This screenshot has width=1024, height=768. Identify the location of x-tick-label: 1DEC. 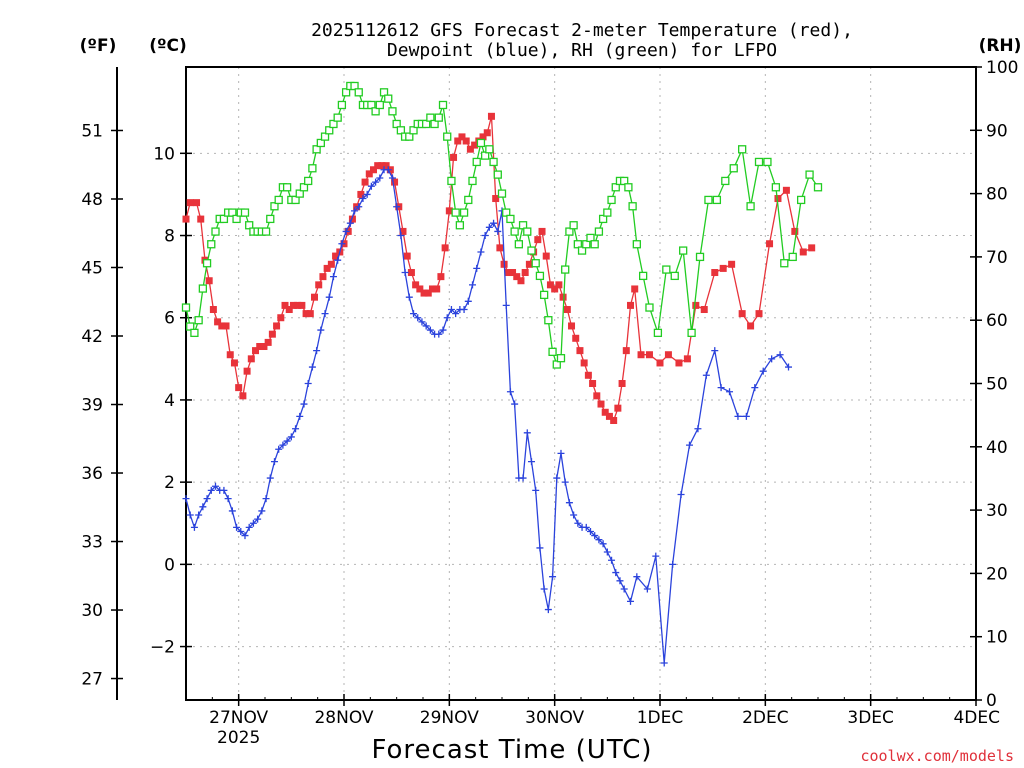
(660, 718).